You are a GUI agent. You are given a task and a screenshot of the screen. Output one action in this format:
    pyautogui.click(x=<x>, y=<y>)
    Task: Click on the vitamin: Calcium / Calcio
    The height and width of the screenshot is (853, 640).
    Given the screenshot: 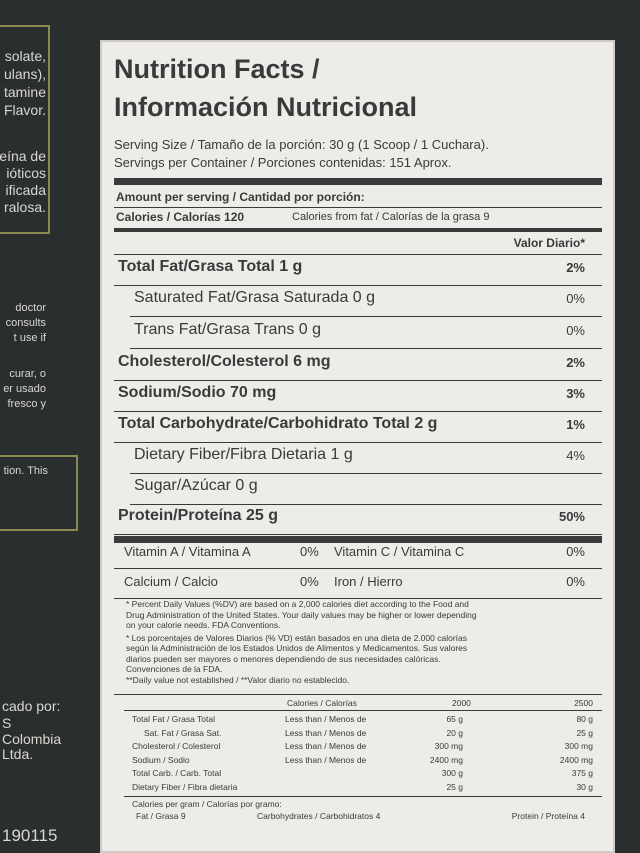 What is the action you would take?
    pyautogui.click(x=171, y=581)
    